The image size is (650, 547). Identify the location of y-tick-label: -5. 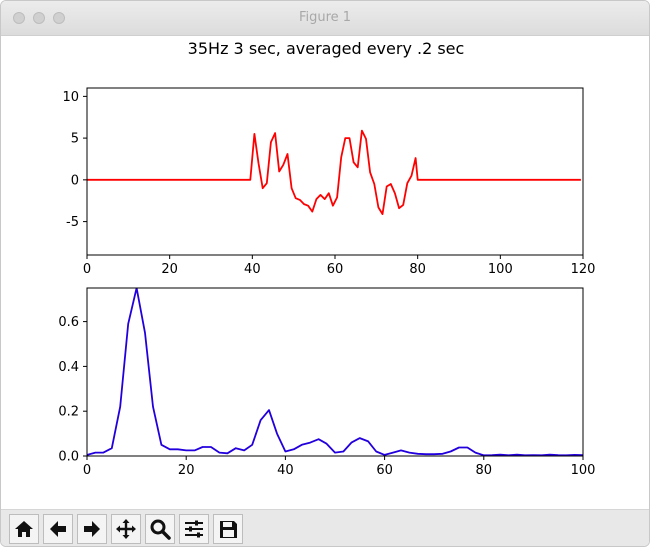
(72, 222).